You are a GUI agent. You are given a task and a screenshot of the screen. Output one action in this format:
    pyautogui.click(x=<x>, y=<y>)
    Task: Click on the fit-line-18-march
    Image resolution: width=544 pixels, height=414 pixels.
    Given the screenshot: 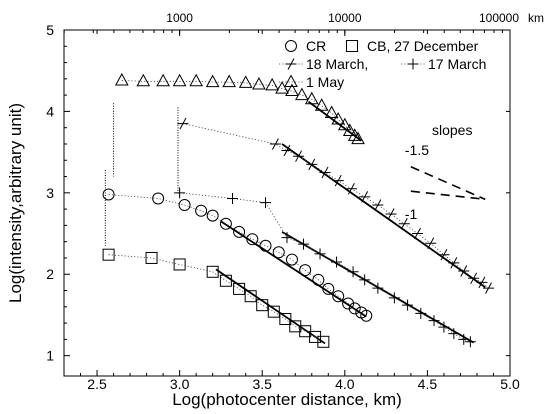 What is the action you would take?
    pyautogui.click(x=383, y=215)
    